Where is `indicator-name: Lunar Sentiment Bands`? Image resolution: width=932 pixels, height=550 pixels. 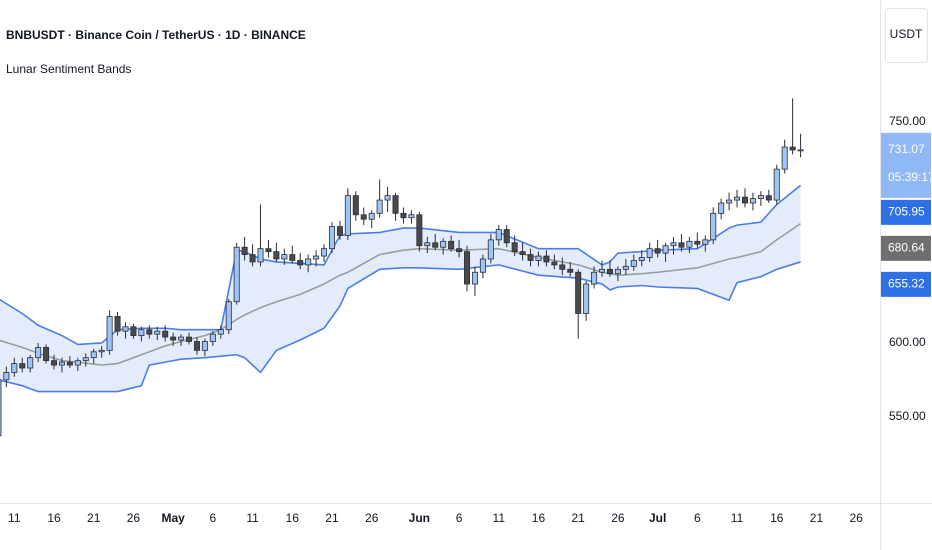
indicator-name: Lunar Sentiment Bands is located at coordinates (68, 69).